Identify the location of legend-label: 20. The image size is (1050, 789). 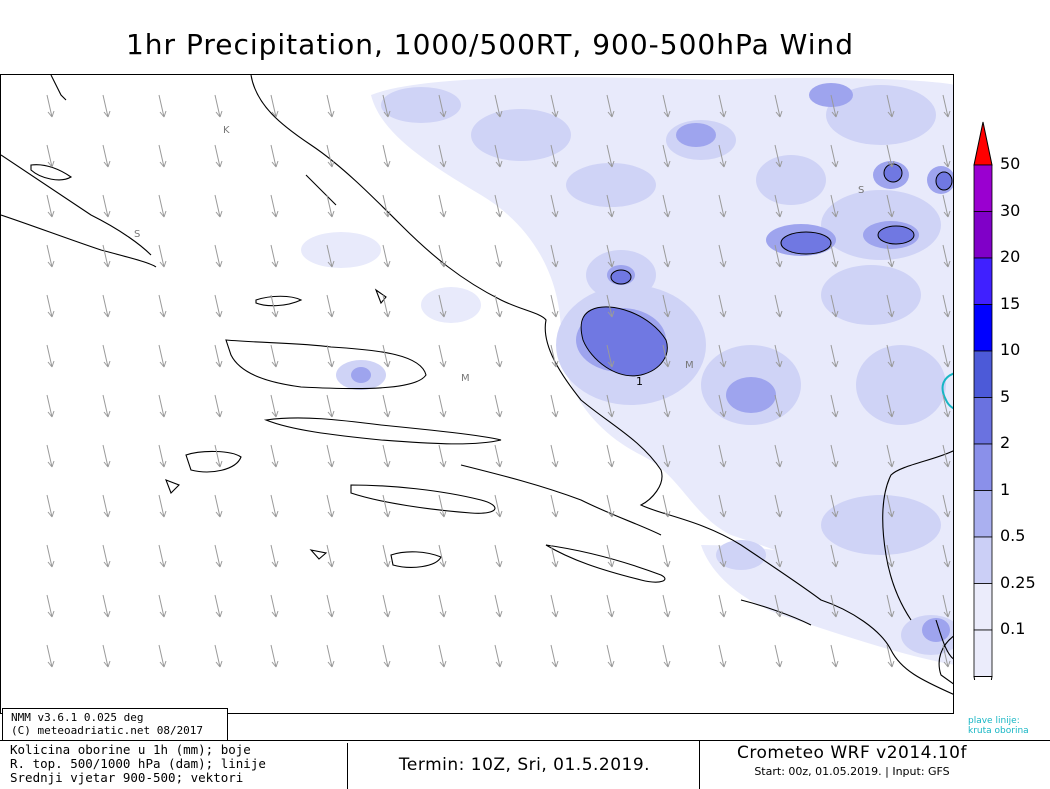
(1010, 256).